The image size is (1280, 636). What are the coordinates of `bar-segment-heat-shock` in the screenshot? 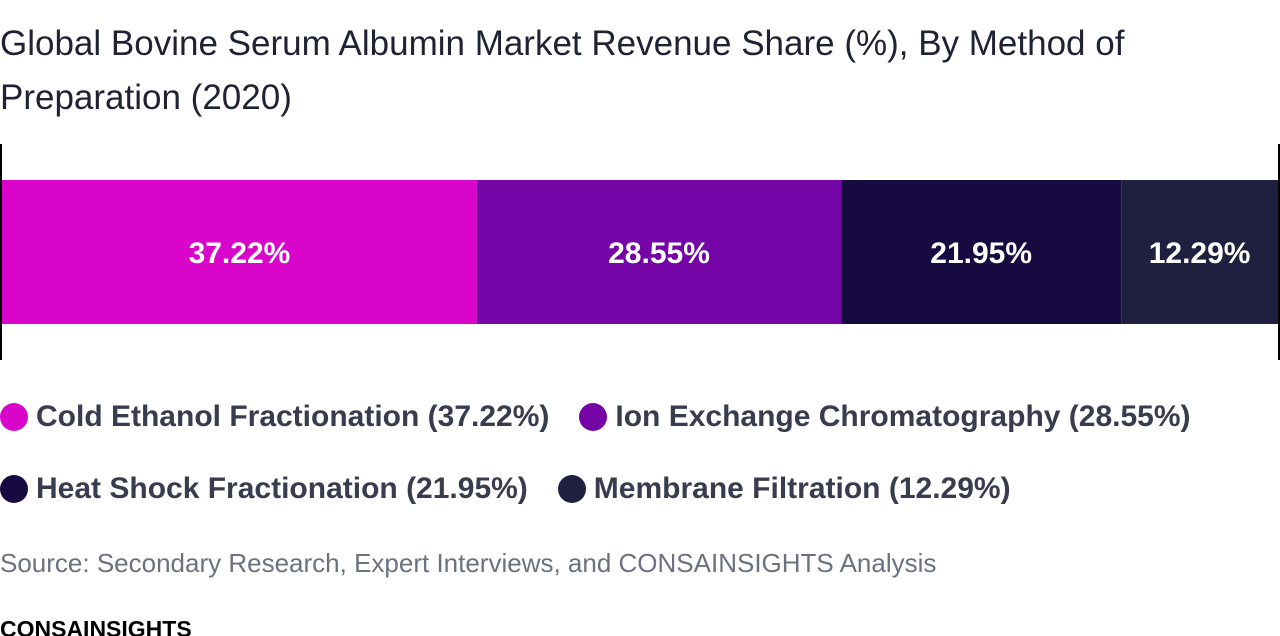 It's located at (981, 252).